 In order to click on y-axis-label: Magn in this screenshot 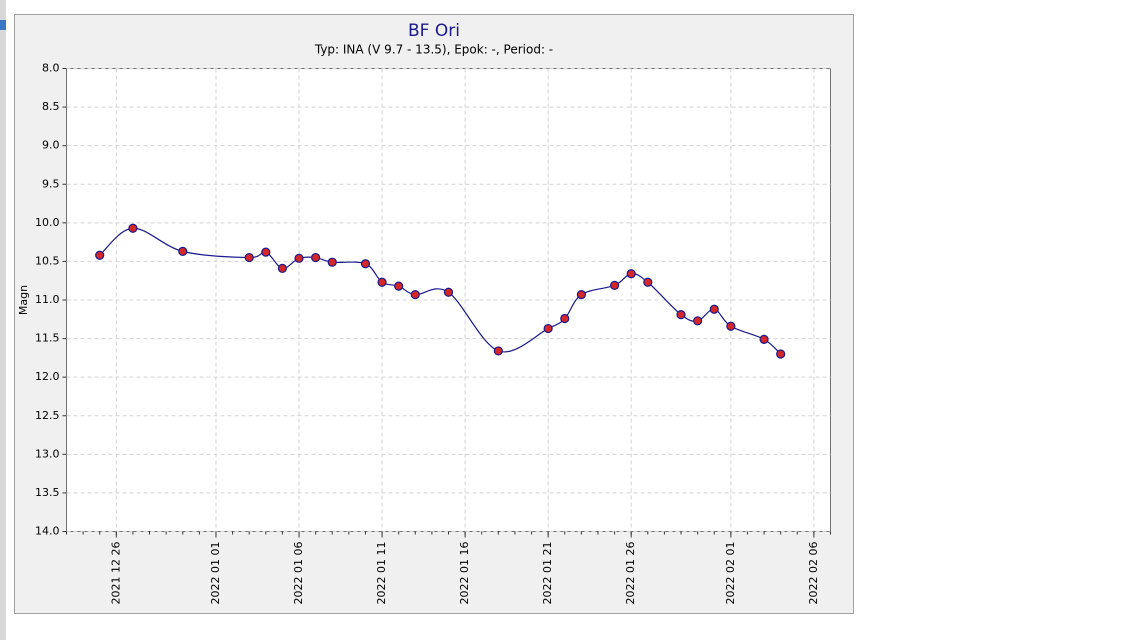, I will do `click(23, 300)`.